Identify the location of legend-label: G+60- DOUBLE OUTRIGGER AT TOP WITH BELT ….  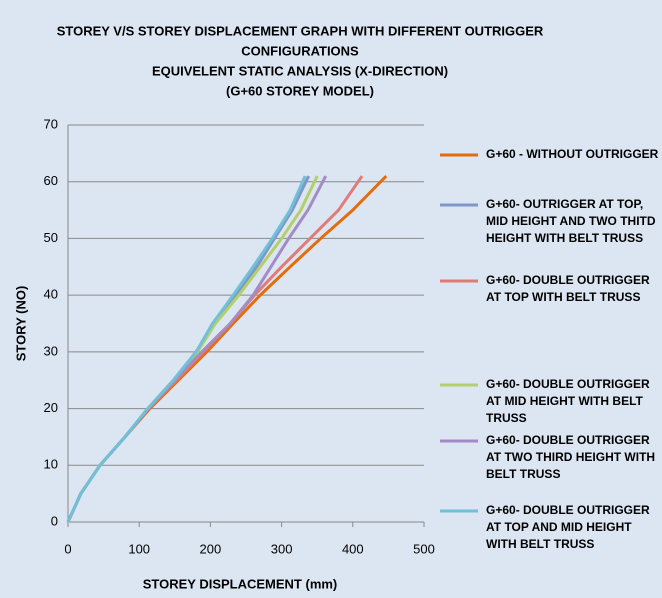
(568, 288).